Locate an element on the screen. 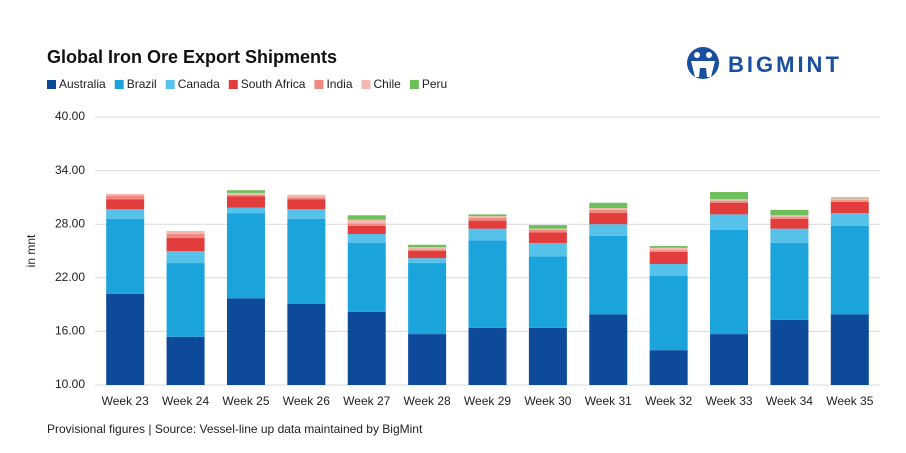 The image size is (906, 453). x-tick-label: Week 33 is located at coordinates (728, 401).